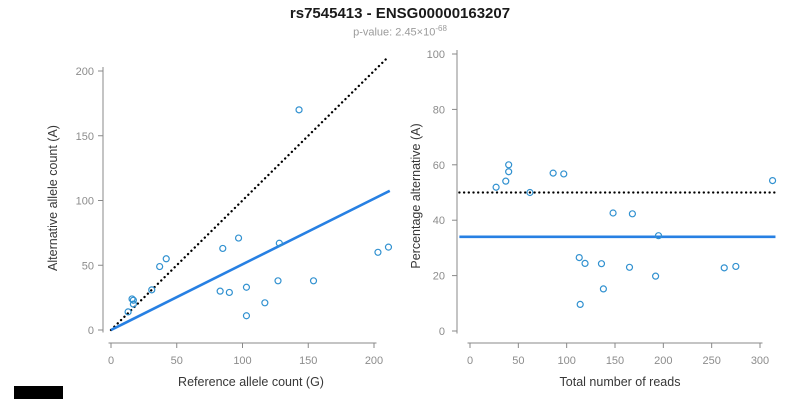 Image resolution: width=800 pixels, height=400 pixels. What do you see at coordinates (400, 13) in the screenshot?
I see `figure-title: rs7545413 - ENSG00000163207` at bounding box center [400, 13].